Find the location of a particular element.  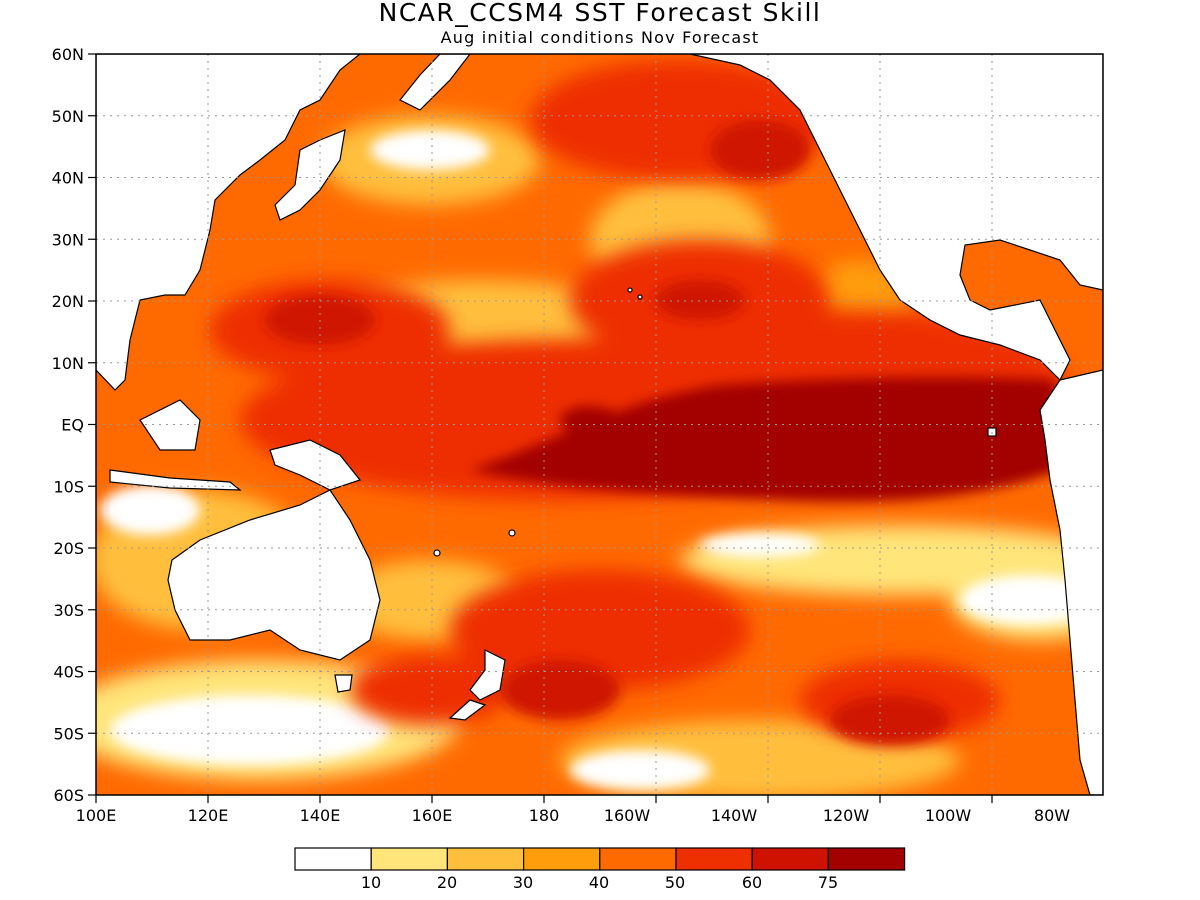

map-title: NCAR_CCSM4 SST Forecast Skill is located at coordinates (600, 13).